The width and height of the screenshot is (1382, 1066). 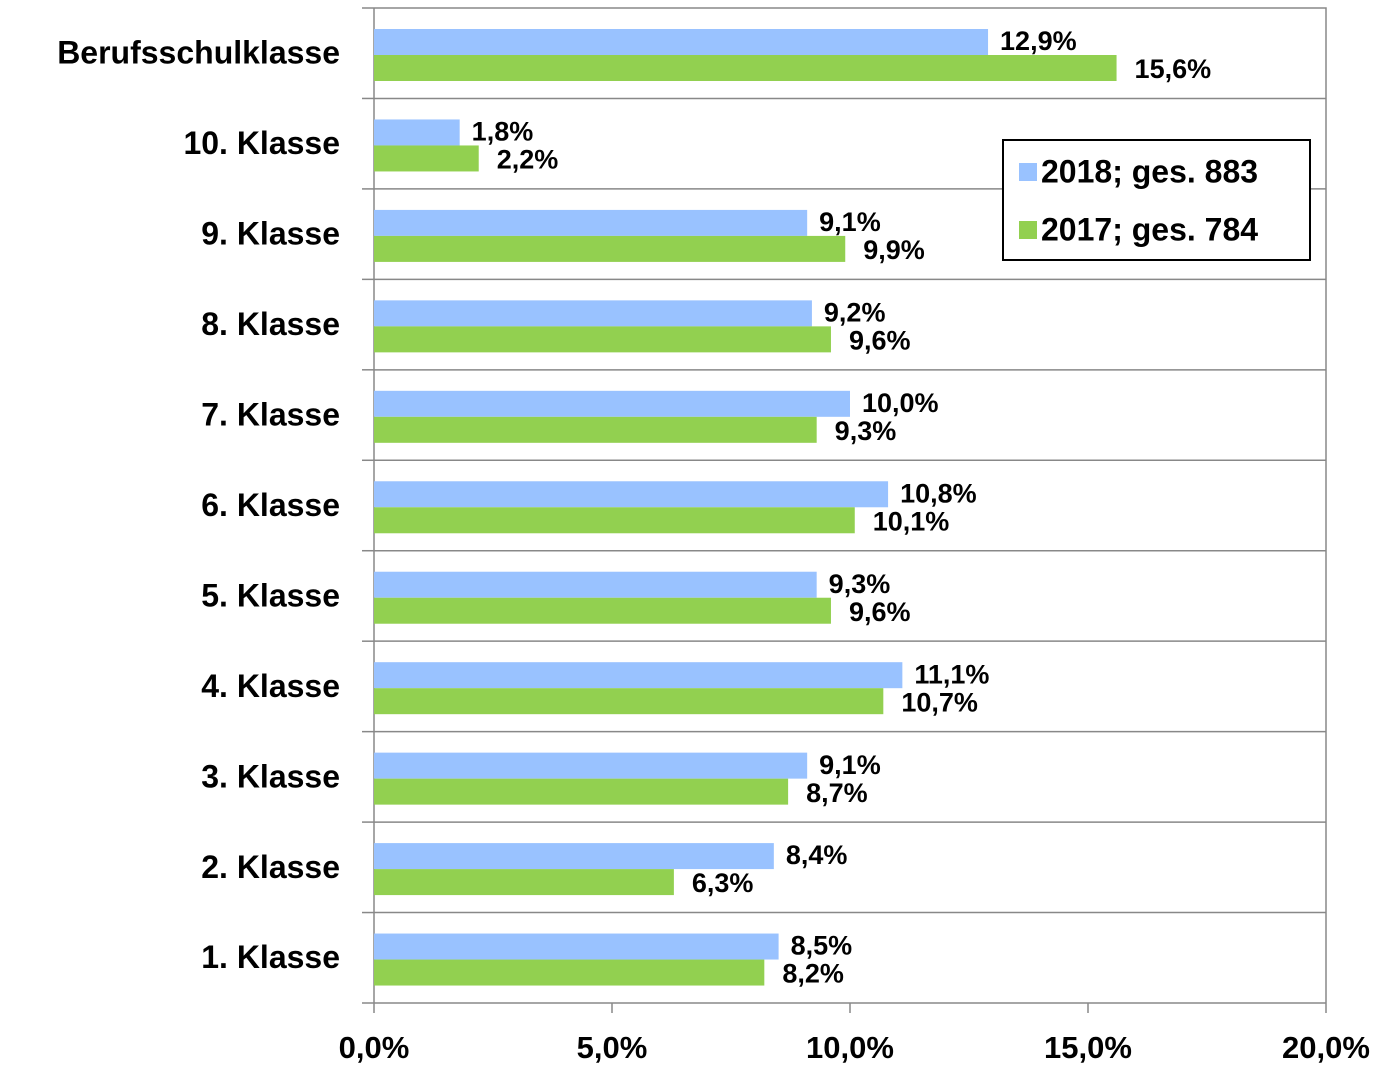 I want to click on data-label: 2,2%, so click(x=528, y=160).